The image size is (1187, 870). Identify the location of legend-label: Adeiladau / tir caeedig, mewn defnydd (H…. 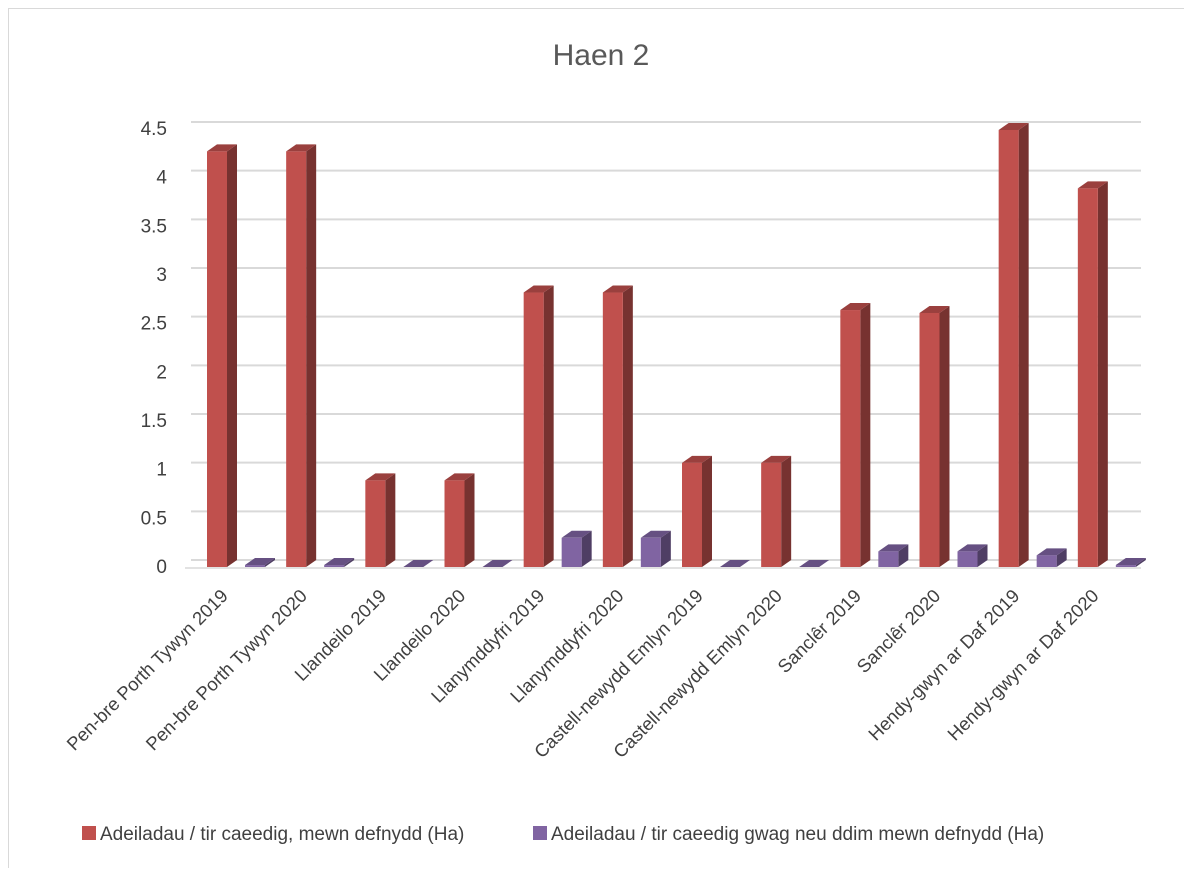
(282, 834).